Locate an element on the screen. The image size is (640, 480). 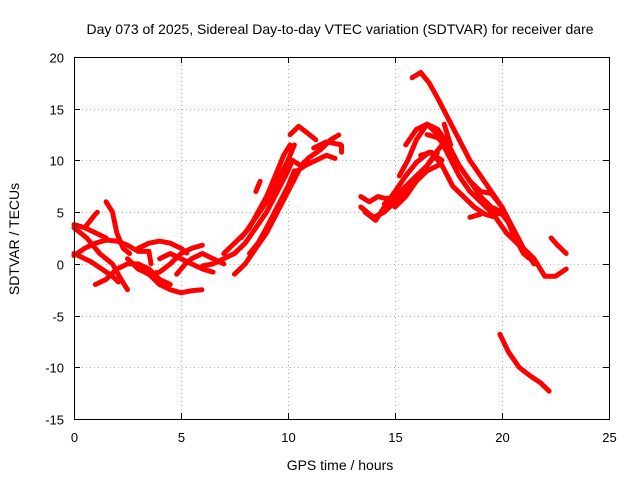
x-tick-label: 5 is located at coordinates (181, 437).